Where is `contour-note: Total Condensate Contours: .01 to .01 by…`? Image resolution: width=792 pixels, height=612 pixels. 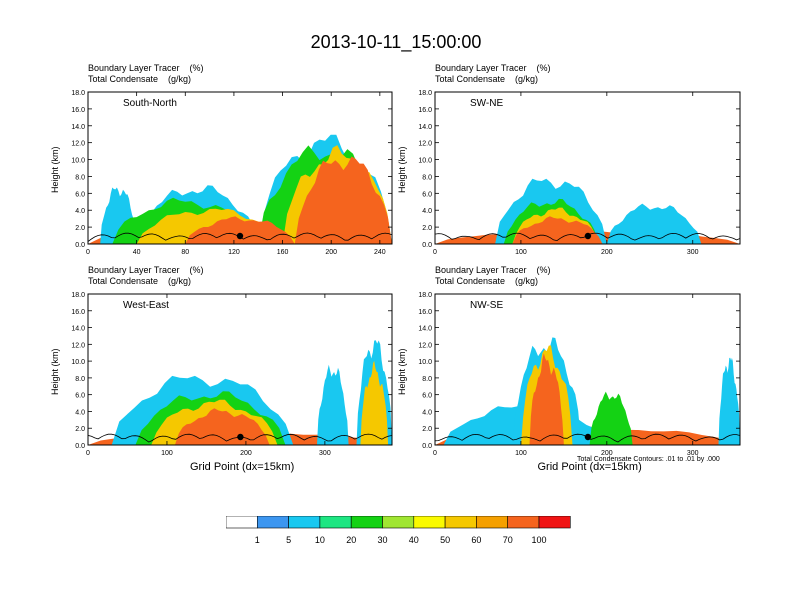 contour-note: Total Condensate Contours: .01 to .01 by… is located at coordinates (648, 459).